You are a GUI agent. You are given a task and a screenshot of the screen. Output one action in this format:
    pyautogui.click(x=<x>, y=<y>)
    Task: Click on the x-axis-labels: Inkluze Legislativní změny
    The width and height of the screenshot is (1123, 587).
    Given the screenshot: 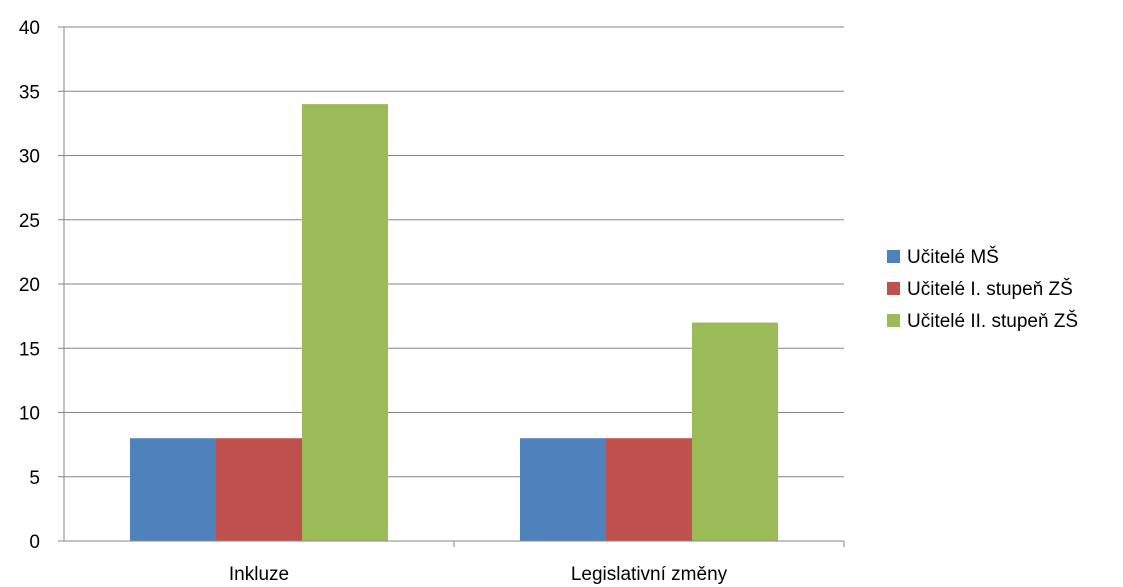 What is the action you would take?
    pyautogui.click(x=537, y=563)
    